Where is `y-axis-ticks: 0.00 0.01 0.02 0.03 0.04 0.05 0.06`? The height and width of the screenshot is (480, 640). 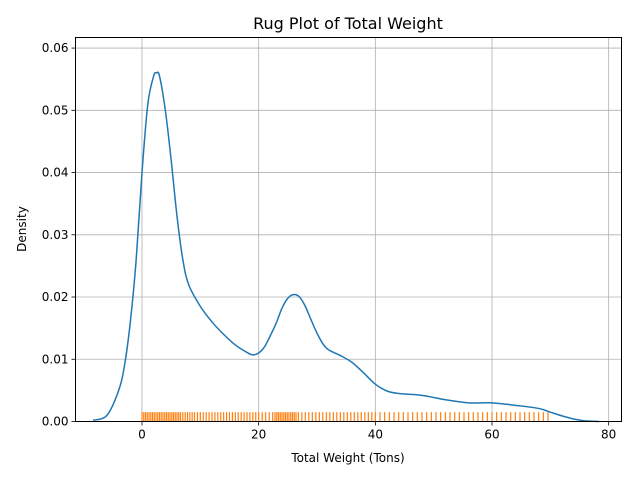 y-axis-ticks: 0.00 0.01 0.02 0.03 0.04 0.05 0.06 is located at coordinates (59, 235).